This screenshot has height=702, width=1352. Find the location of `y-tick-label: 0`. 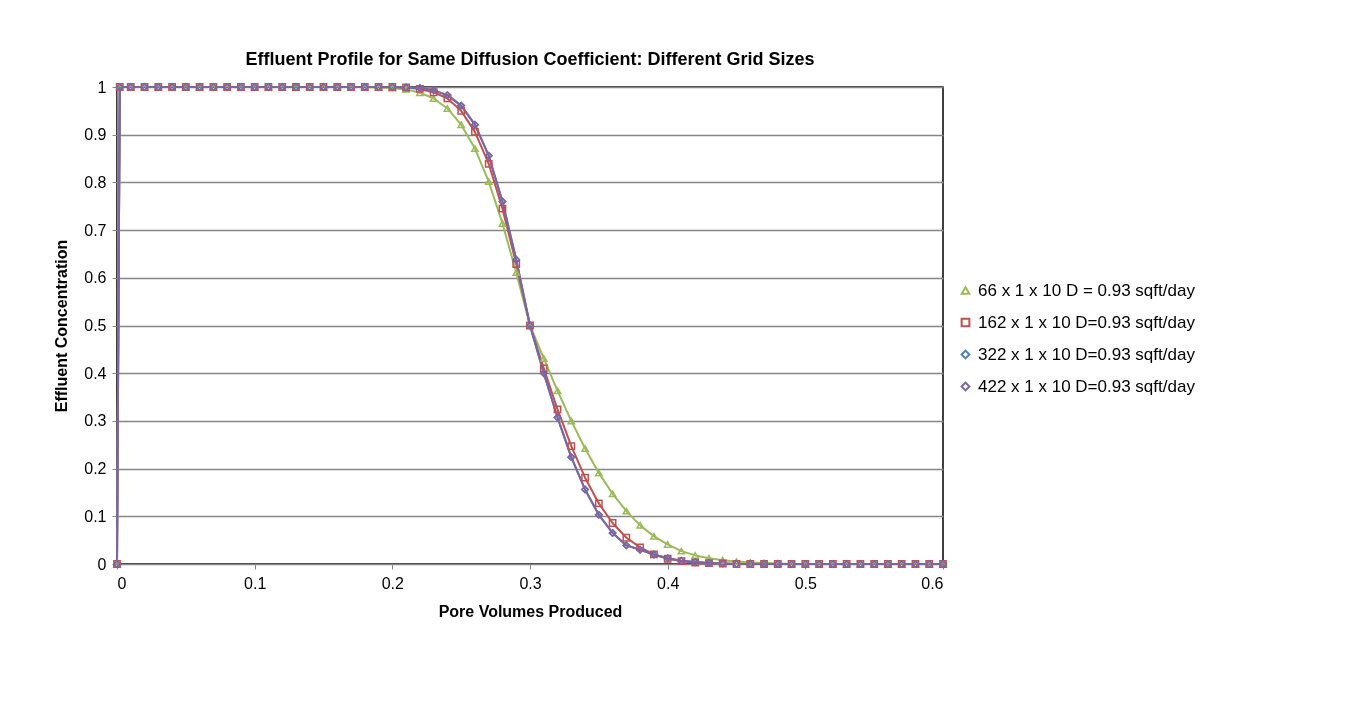

y-tick-label: 0 is located at coordinates (102, 564).